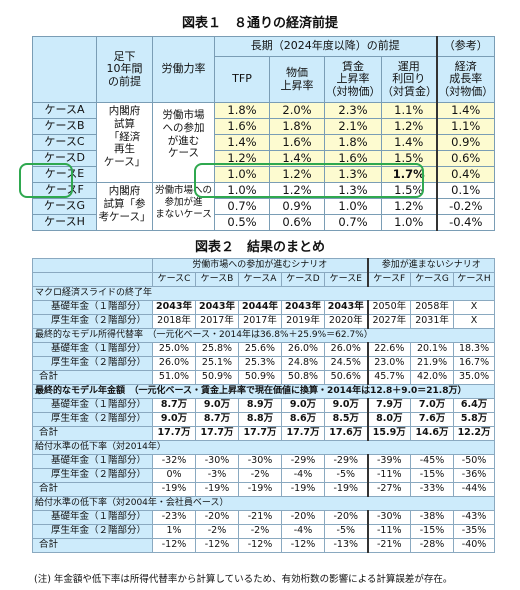  Describe the element at coordinates (242, 206) in the screenshot. I see `value-tfp: 0.7%` at that location.